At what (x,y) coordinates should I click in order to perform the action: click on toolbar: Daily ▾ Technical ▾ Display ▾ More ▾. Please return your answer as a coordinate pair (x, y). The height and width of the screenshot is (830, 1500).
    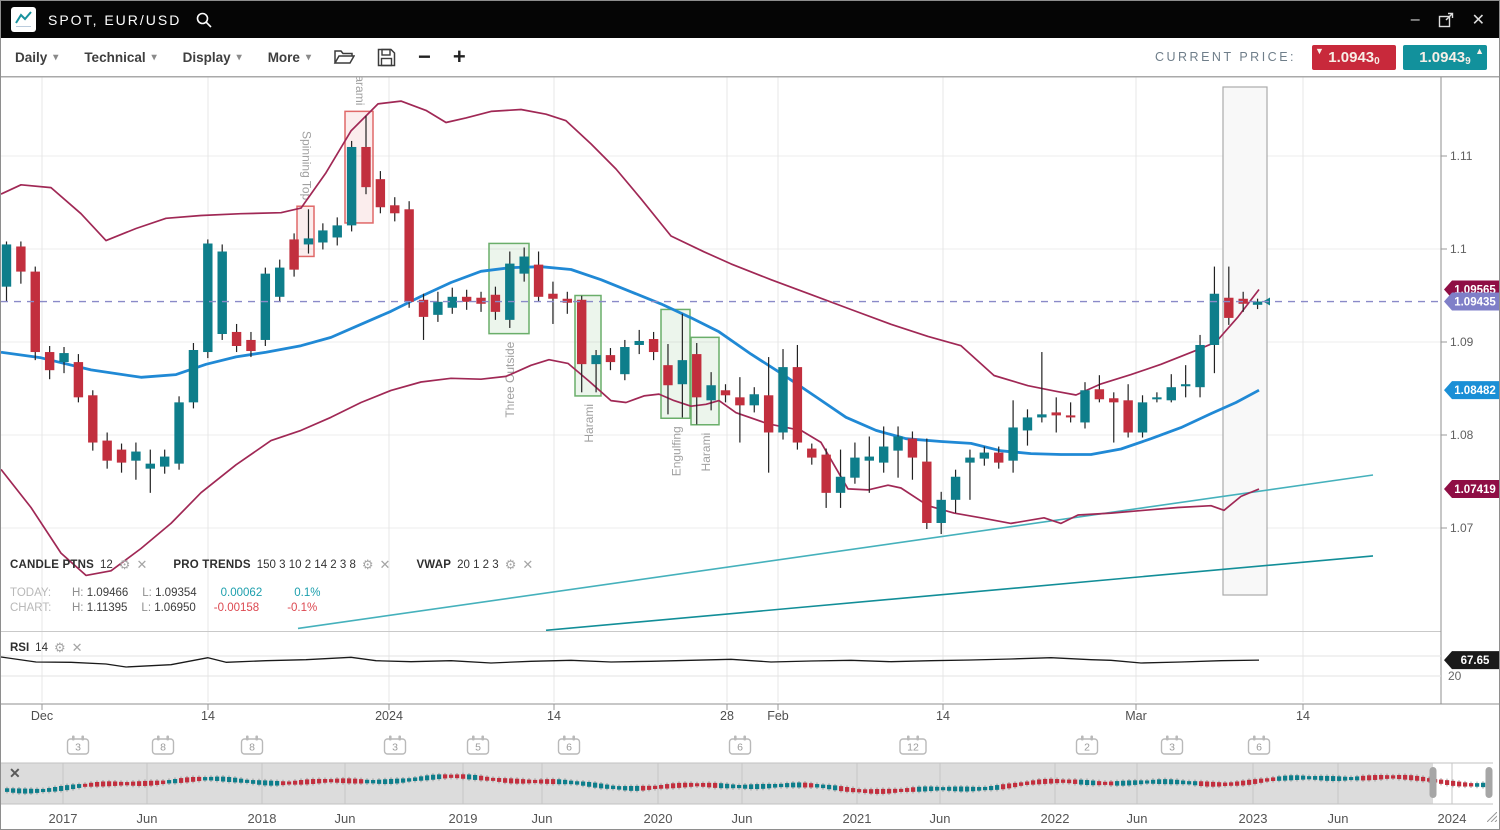
    Looking at the image, I should click on (750, 57).